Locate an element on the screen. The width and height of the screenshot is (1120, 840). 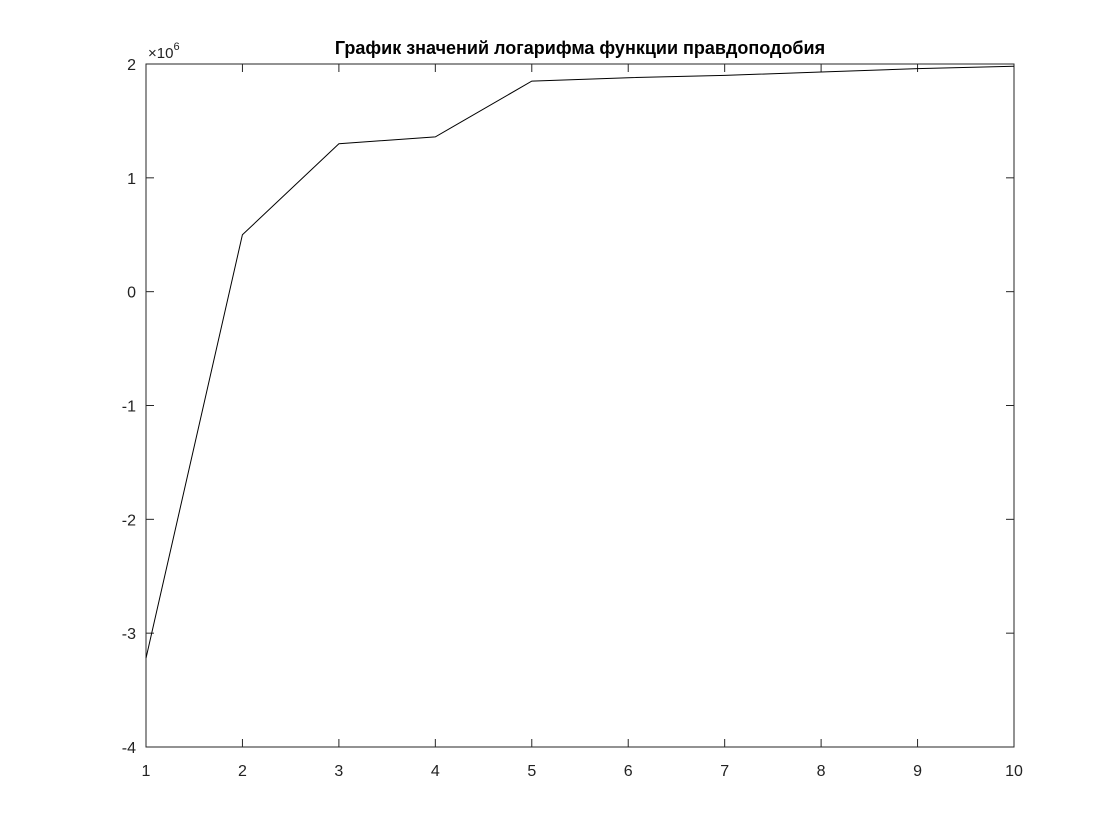
x-tick-label: 3 is located at coordinates (338, 771).